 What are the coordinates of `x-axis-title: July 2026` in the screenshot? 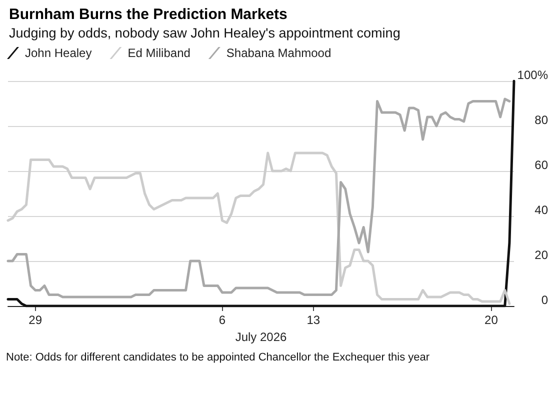 It's located at (261, 337).